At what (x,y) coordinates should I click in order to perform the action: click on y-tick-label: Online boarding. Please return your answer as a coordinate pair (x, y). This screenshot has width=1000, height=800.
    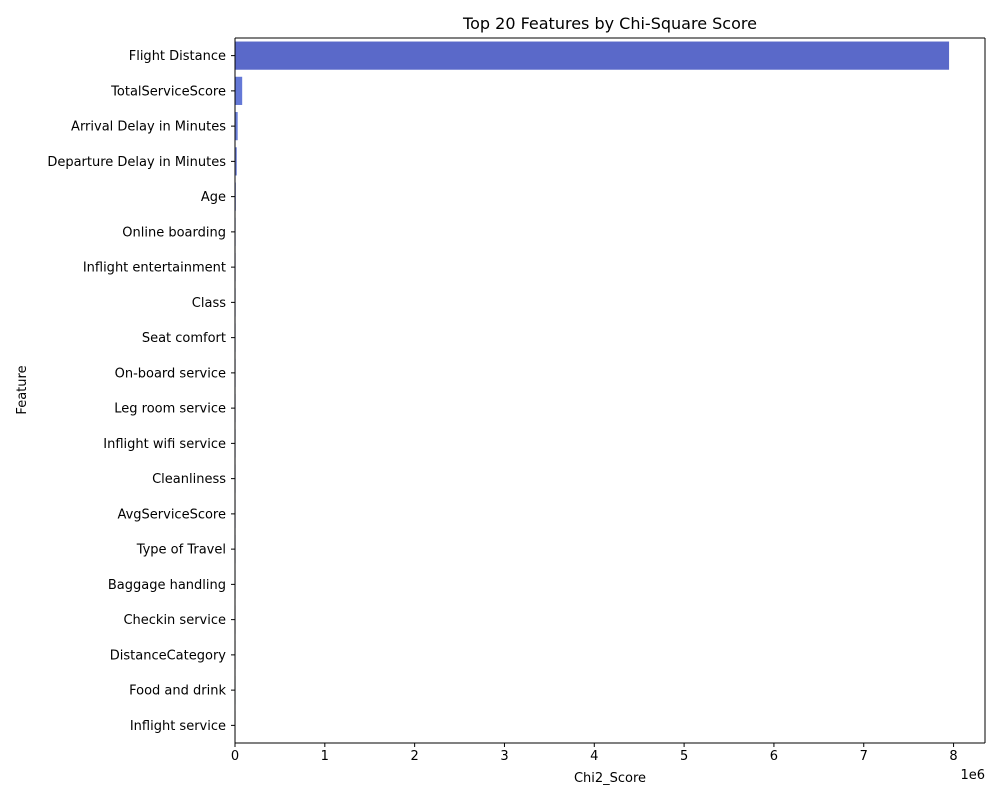
    Looking at the image, I should click on (174, 232).